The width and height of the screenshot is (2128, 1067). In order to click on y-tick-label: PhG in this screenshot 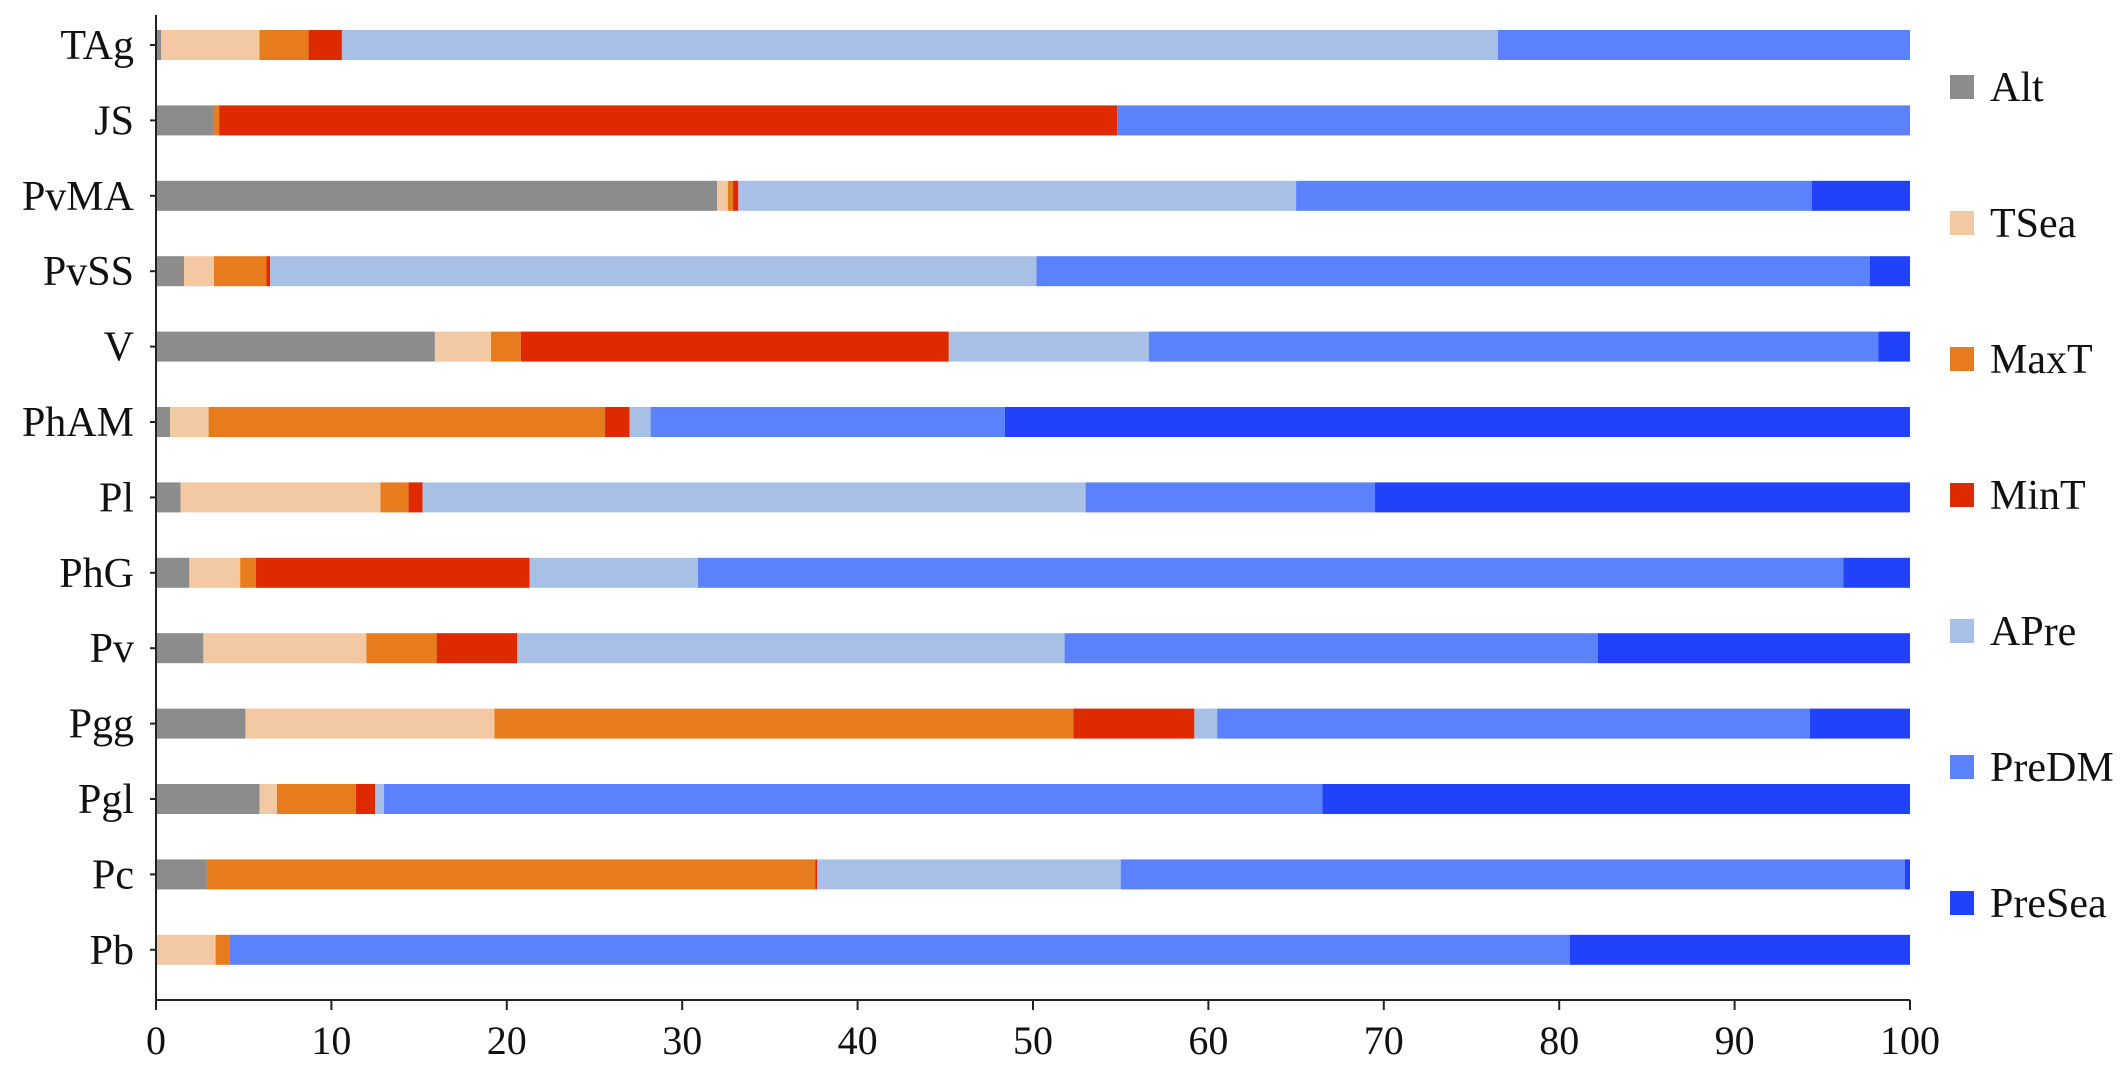, I will do `click(96, 574)`.